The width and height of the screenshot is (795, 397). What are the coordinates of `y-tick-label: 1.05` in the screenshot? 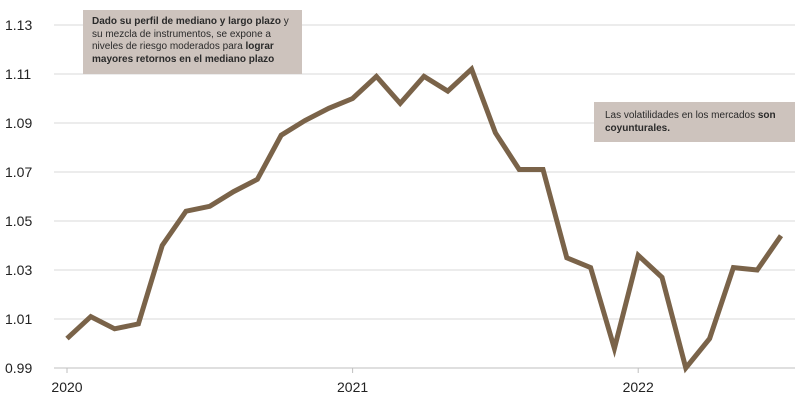 It's located at (18, 221).